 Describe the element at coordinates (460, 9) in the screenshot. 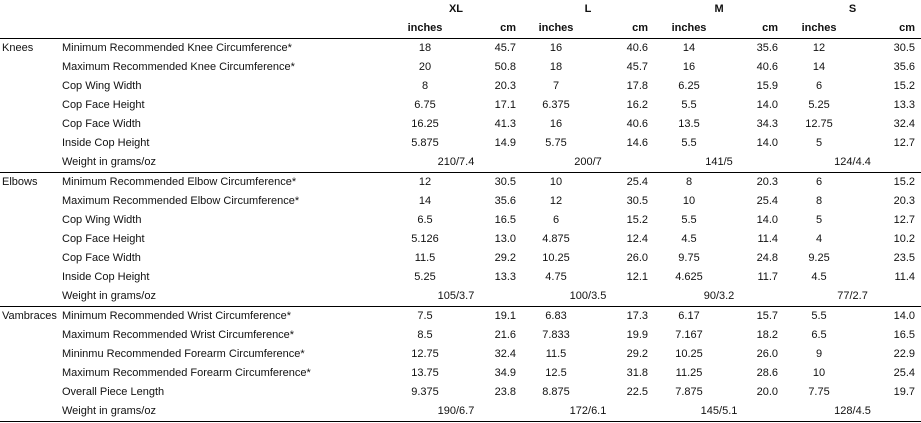

I see `size-header-row: XL L M S` at that location.